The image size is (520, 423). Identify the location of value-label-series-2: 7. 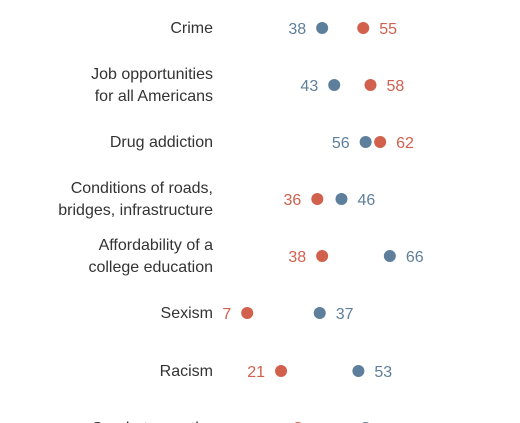
(226, 314).